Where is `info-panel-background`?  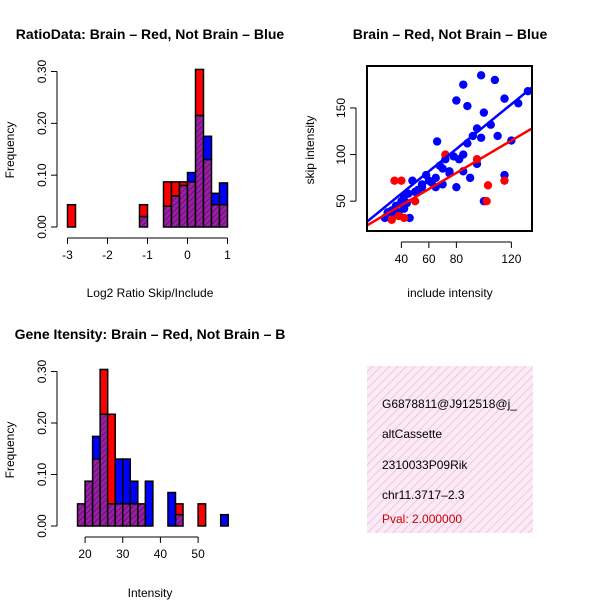 info-panel-background is located at coordinates (450, 449).